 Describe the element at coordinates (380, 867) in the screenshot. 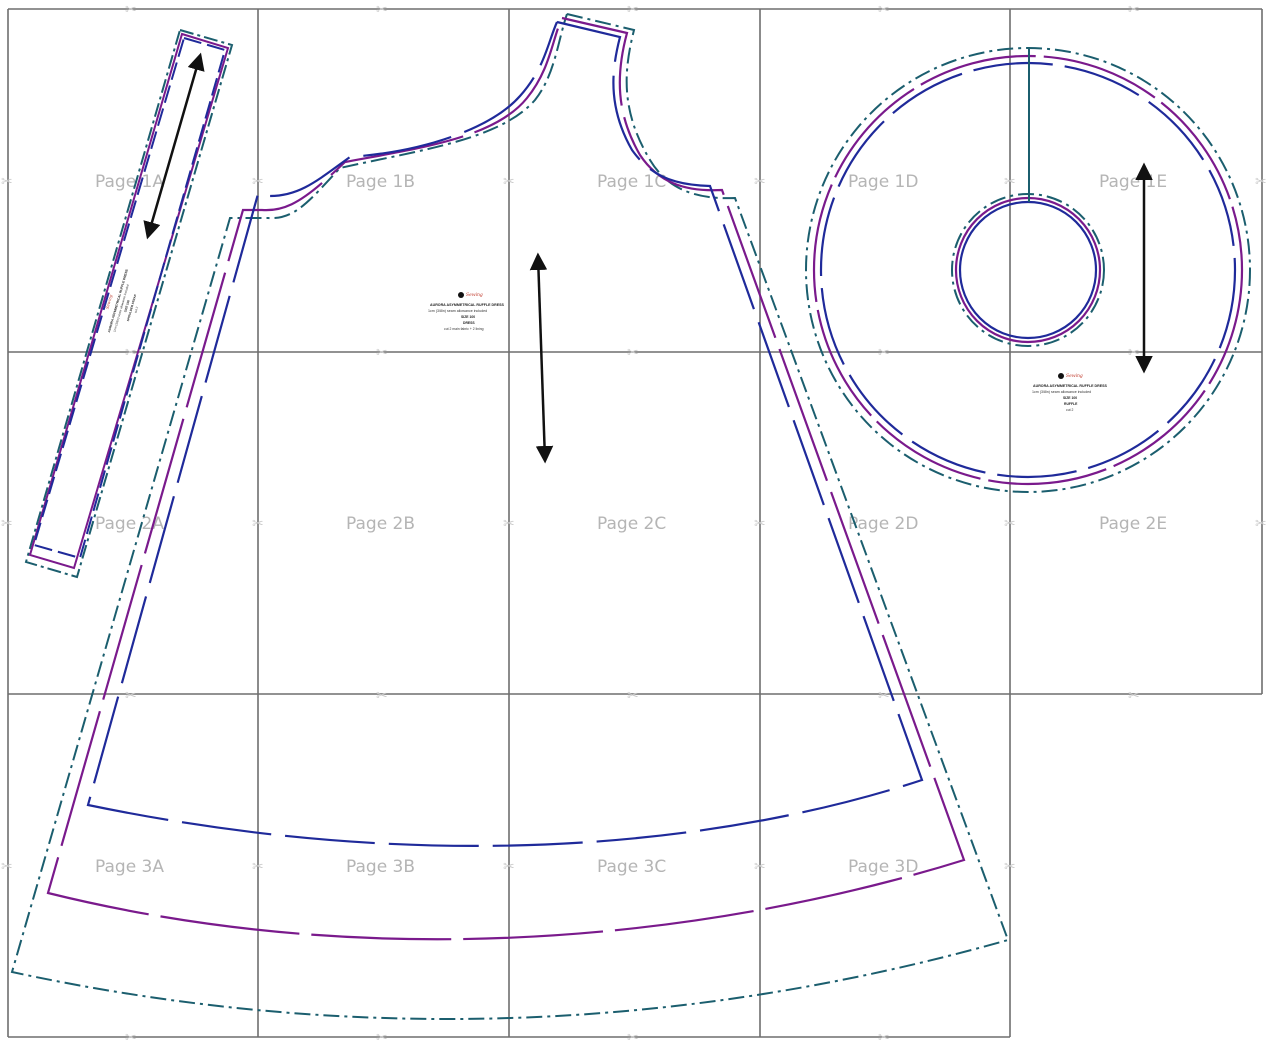

I see `page-label: Page 3B` at that location.